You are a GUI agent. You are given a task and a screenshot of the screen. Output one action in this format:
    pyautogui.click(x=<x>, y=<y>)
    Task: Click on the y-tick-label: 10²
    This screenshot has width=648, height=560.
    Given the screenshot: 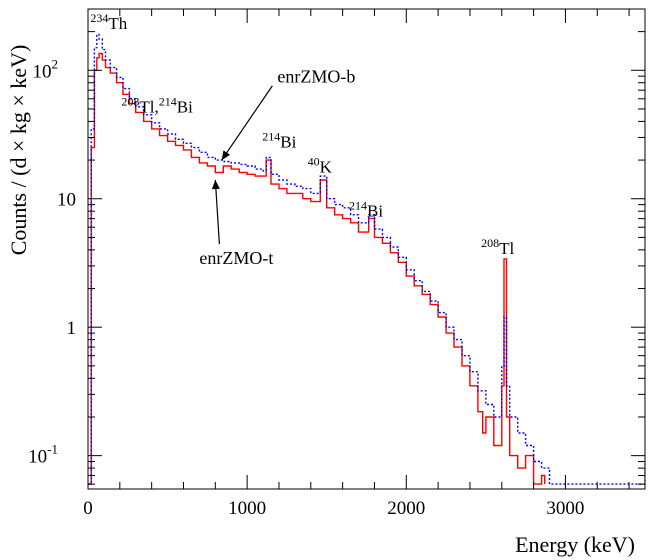 What is the action you would take?
    pyautogui.click(x=46, y=69)
    